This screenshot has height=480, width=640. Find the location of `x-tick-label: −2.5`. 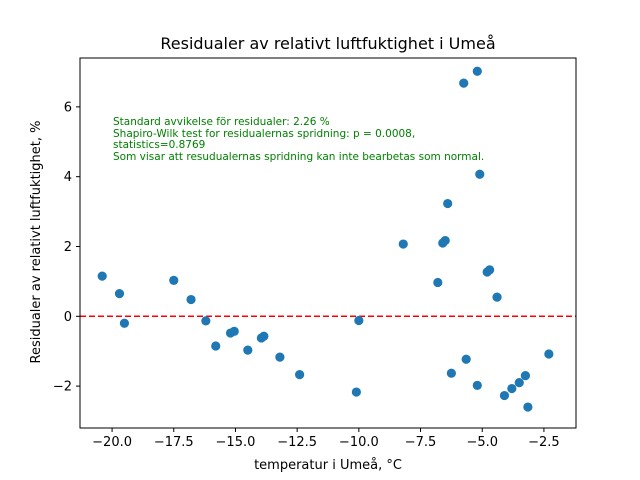

x-tick-label: −2.5 is located at coordinates (544, 442).